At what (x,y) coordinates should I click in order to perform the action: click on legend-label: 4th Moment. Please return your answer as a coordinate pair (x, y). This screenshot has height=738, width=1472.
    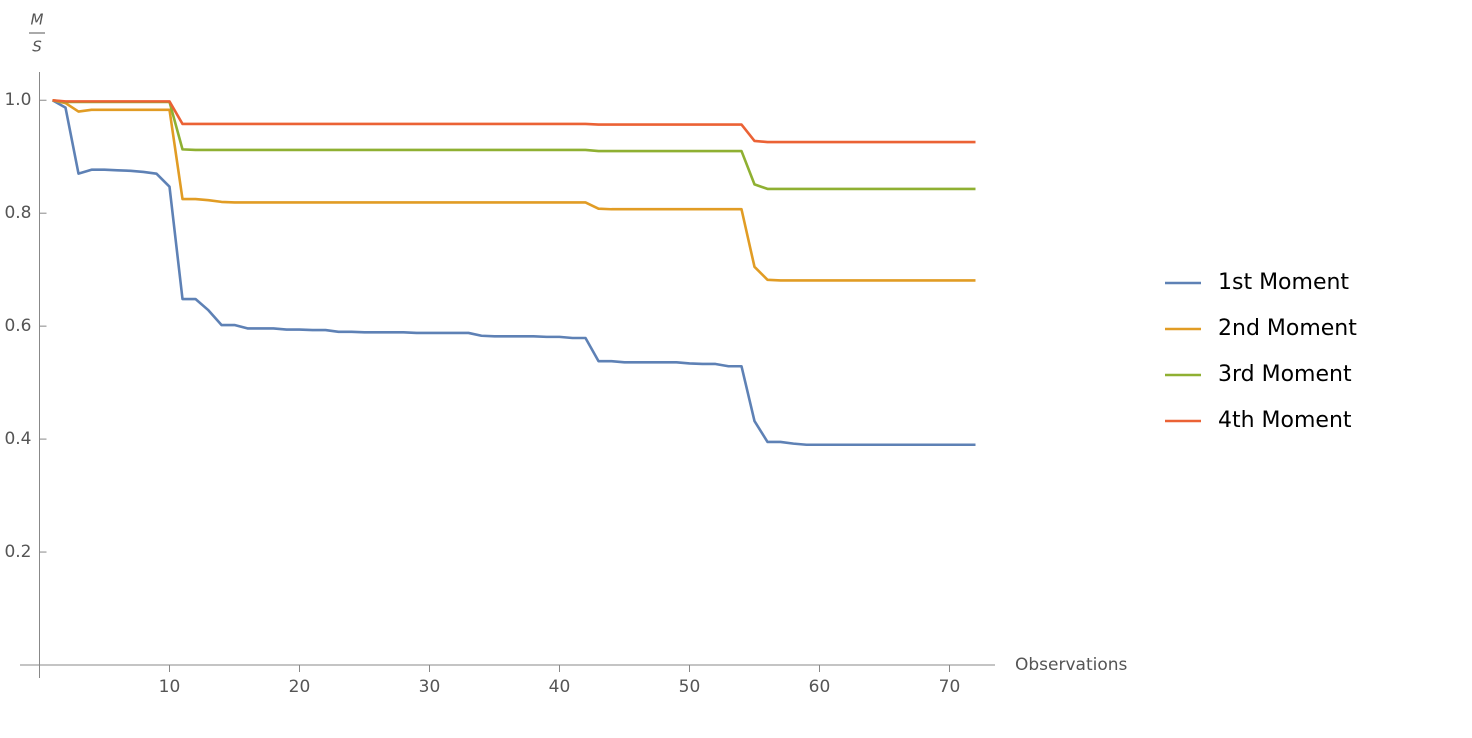
    Looking at the image, I should click on (1285, 420).